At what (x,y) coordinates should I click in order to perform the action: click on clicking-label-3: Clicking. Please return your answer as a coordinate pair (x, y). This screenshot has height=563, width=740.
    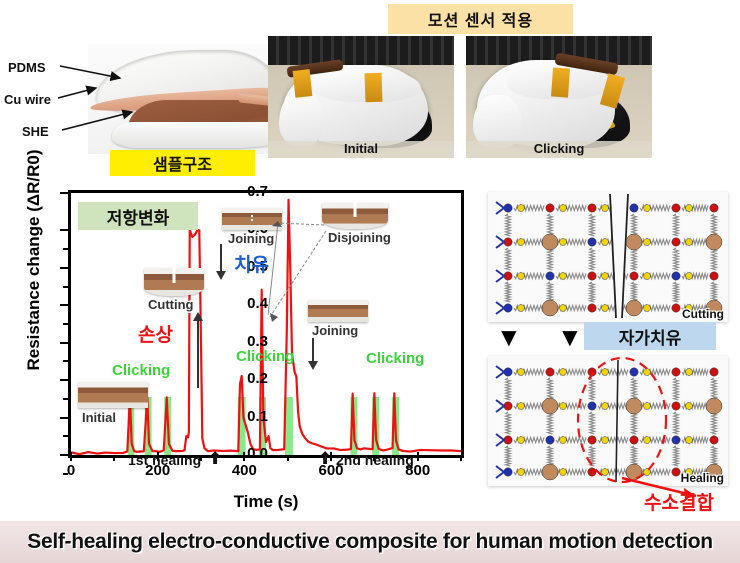
    Looking at the image, I should click on (395, 358).